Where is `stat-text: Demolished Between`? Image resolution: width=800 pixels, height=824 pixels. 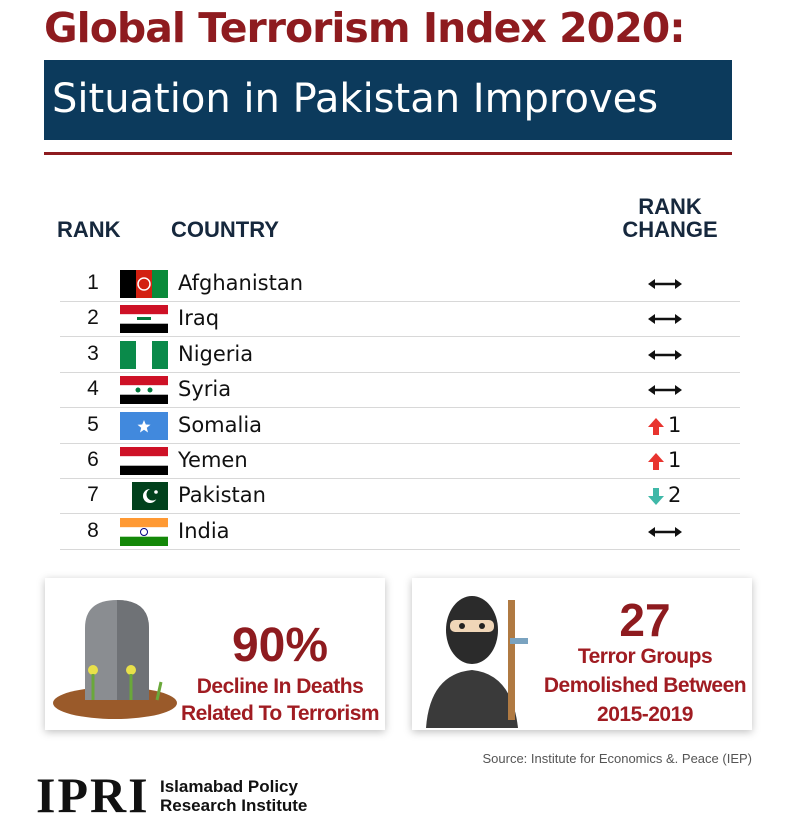 stat-text: Demolished Between is located at coordinates (645, 685).